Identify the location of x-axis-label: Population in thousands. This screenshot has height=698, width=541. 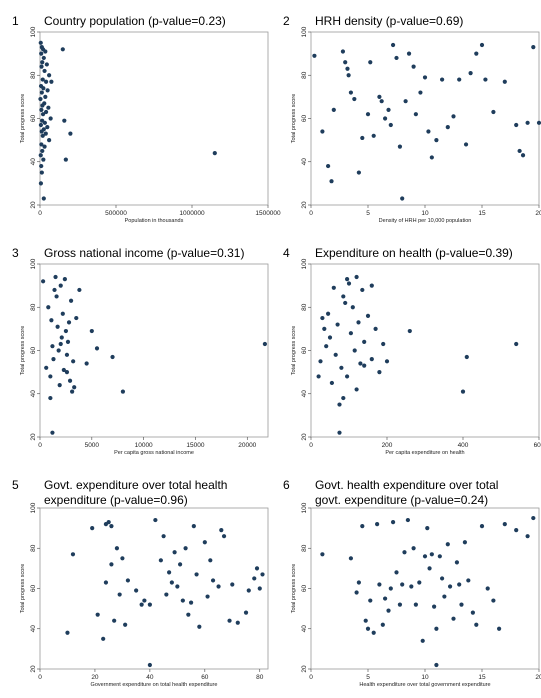
(154, 221).